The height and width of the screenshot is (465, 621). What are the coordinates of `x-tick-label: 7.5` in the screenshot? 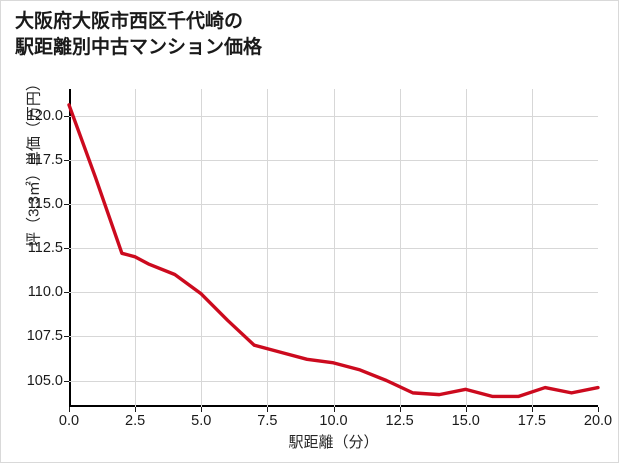 It's located at (267, 421).